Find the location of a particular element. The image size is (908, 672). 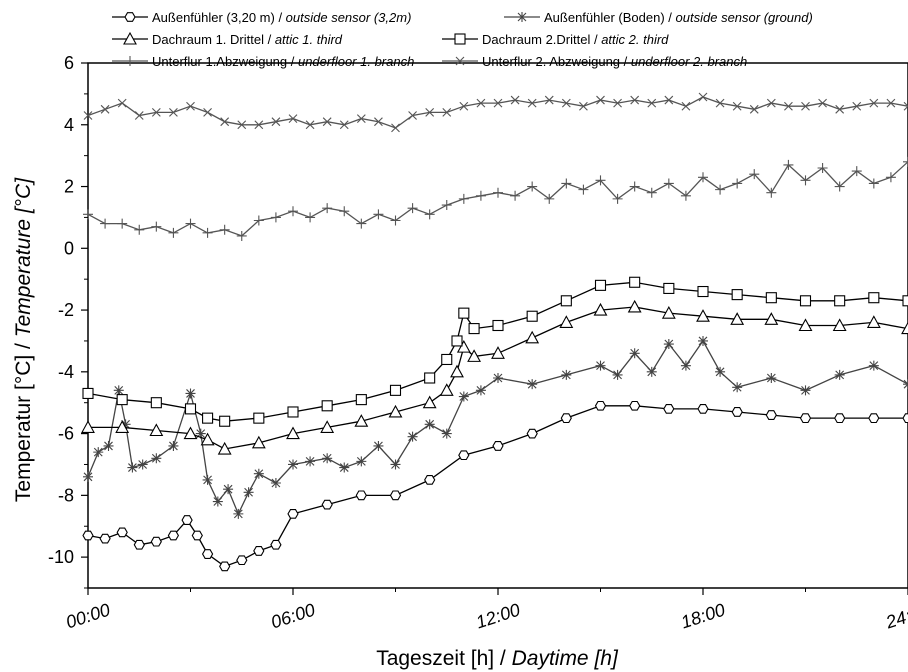

y-tick-label: 6 is located at coordinates (69, 63).